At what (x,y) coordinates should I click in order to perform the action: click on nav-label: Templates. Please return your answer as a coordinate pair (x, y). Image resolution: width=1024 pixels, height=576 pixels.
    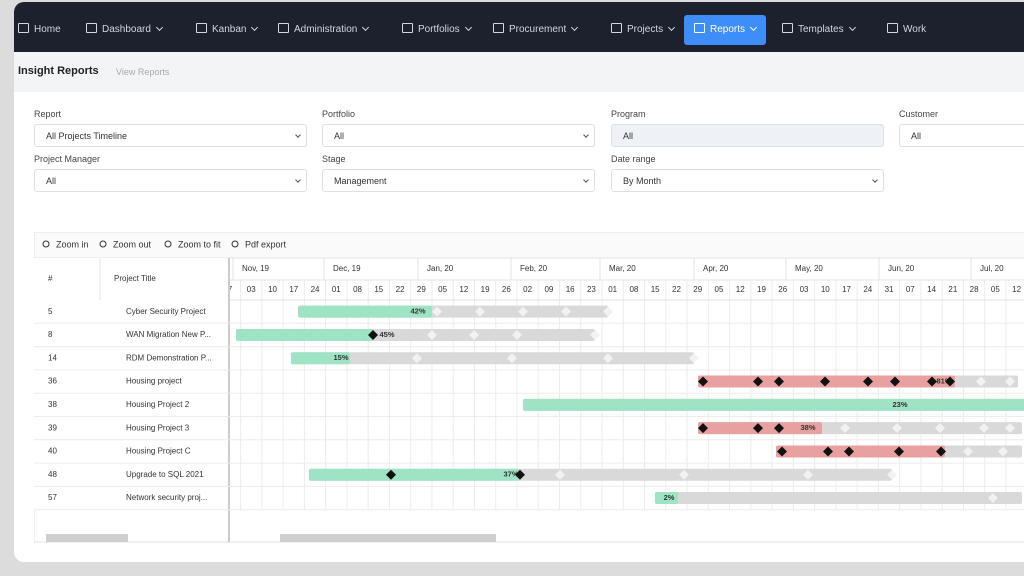
    Looking at the image, I should click on (821, 29).